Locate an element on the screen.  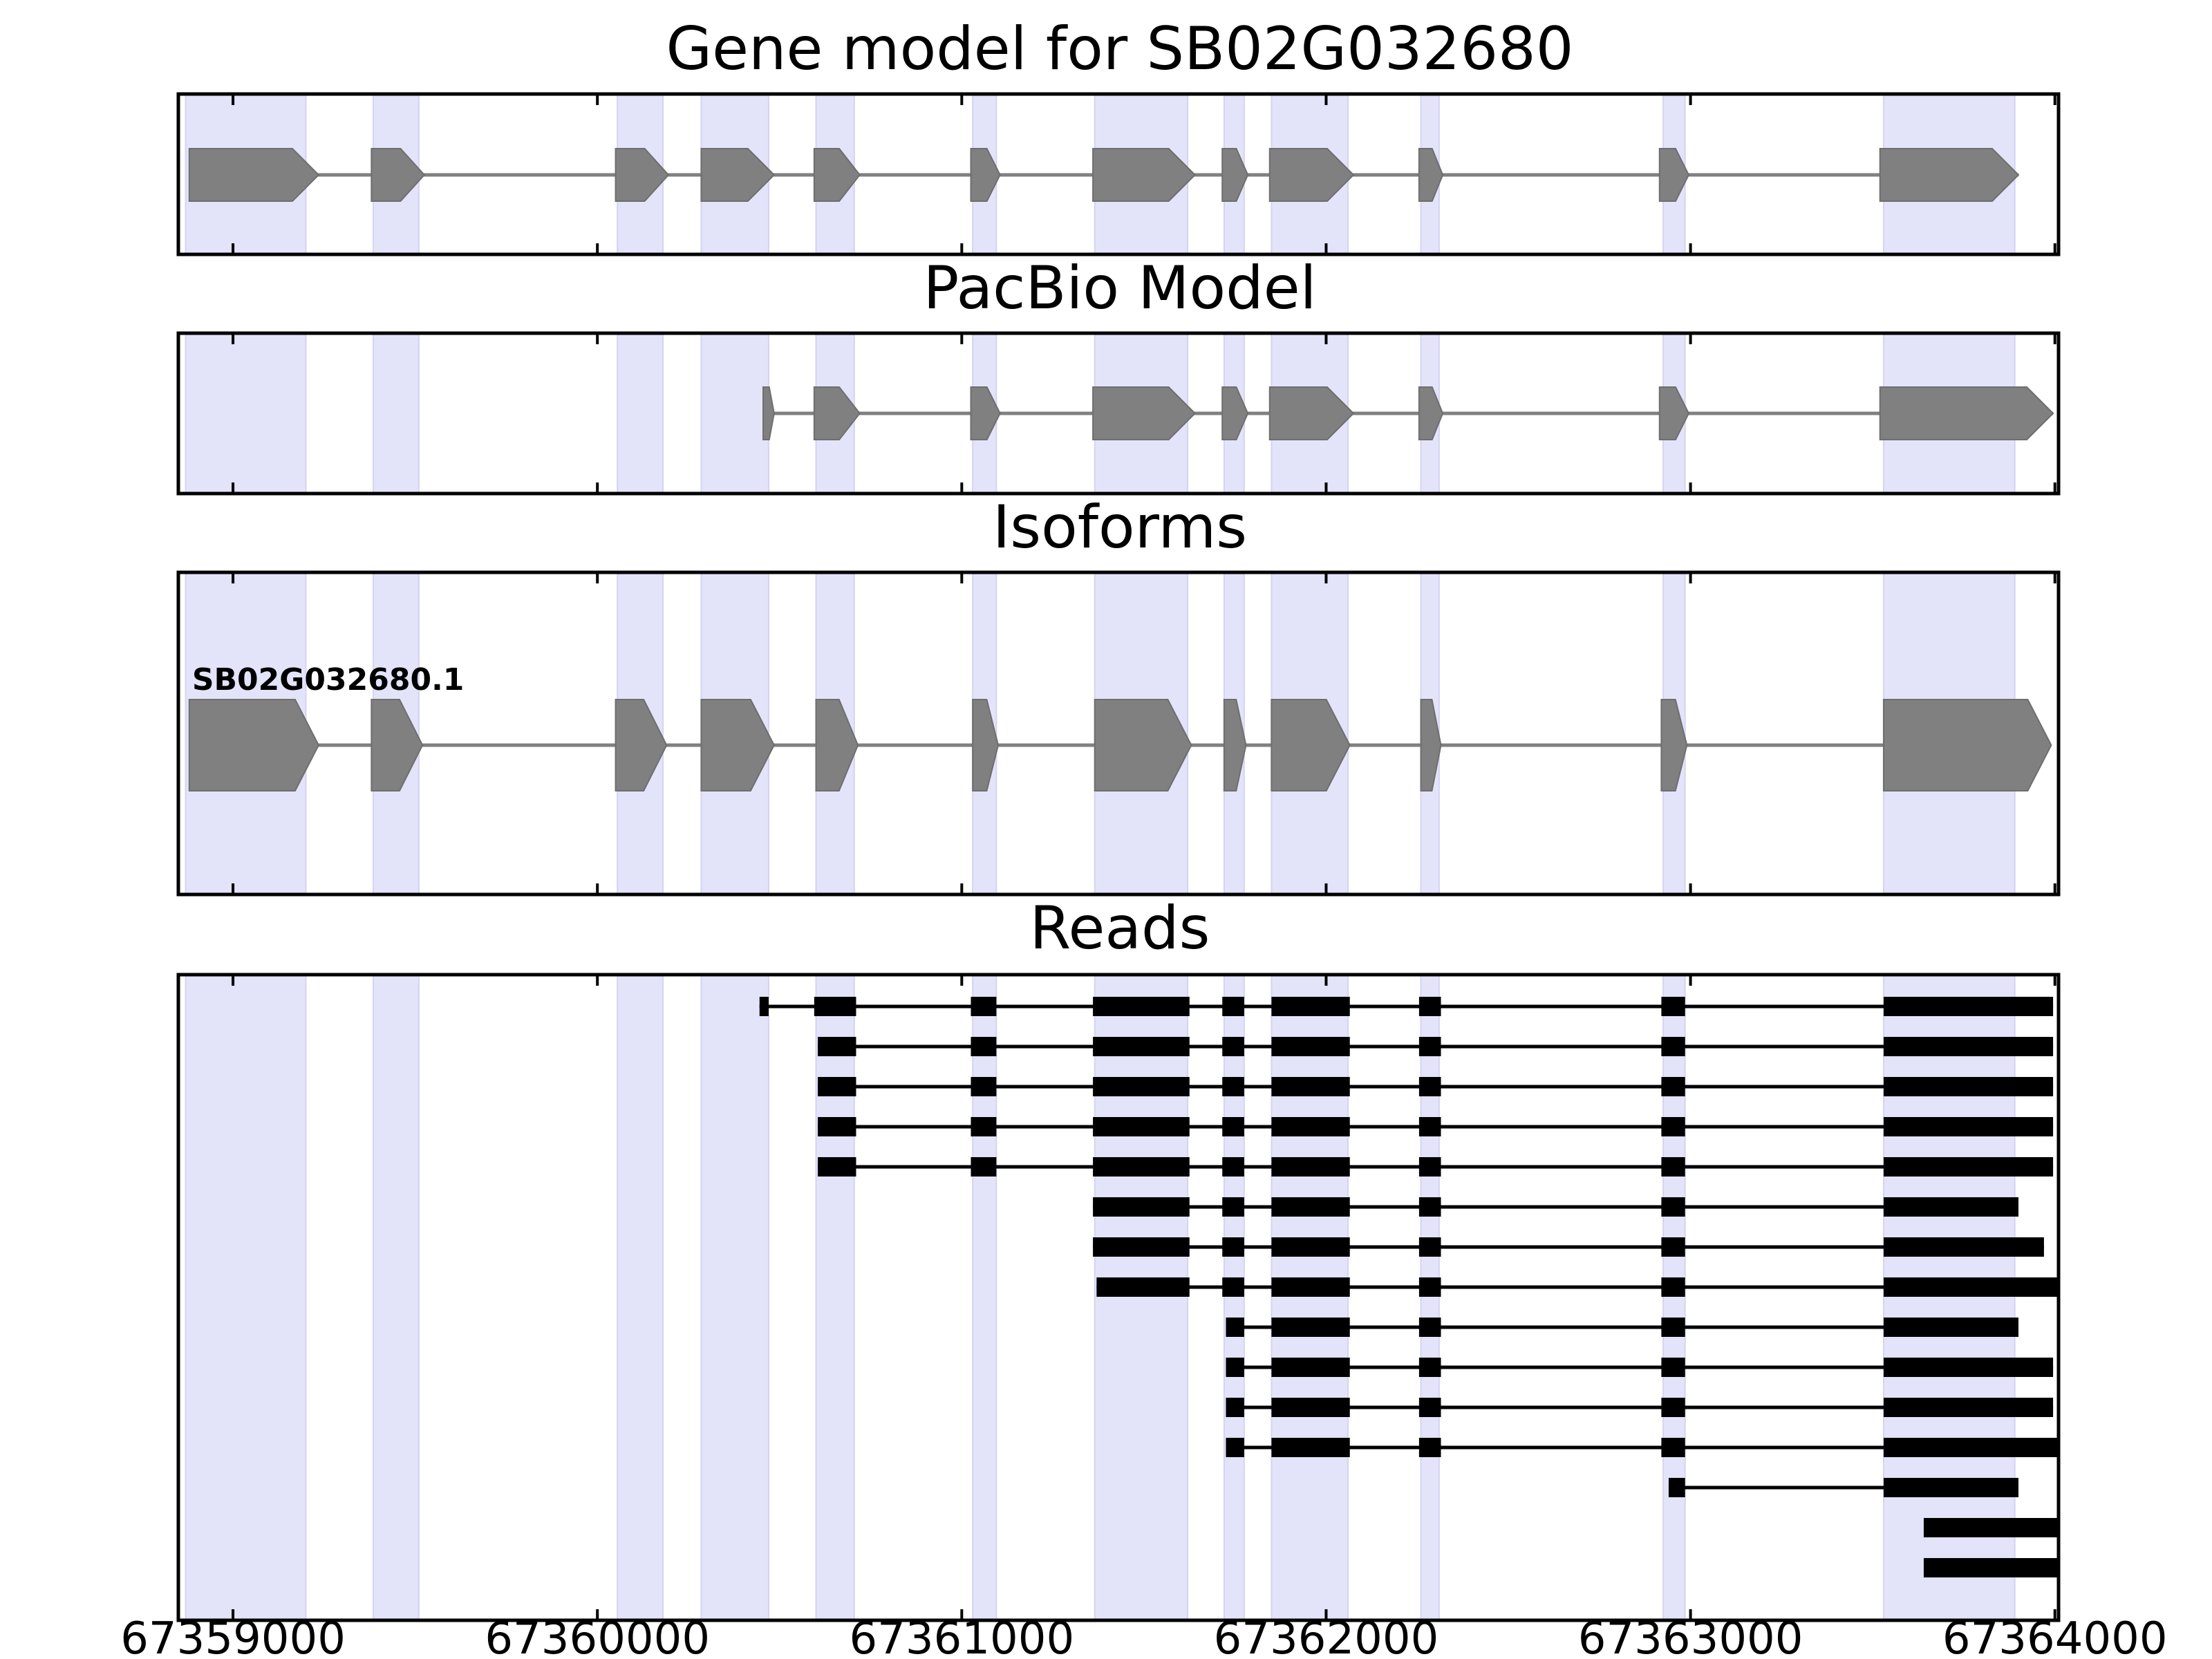
pacbio-model-panel is located at coordinates (1118, 413).